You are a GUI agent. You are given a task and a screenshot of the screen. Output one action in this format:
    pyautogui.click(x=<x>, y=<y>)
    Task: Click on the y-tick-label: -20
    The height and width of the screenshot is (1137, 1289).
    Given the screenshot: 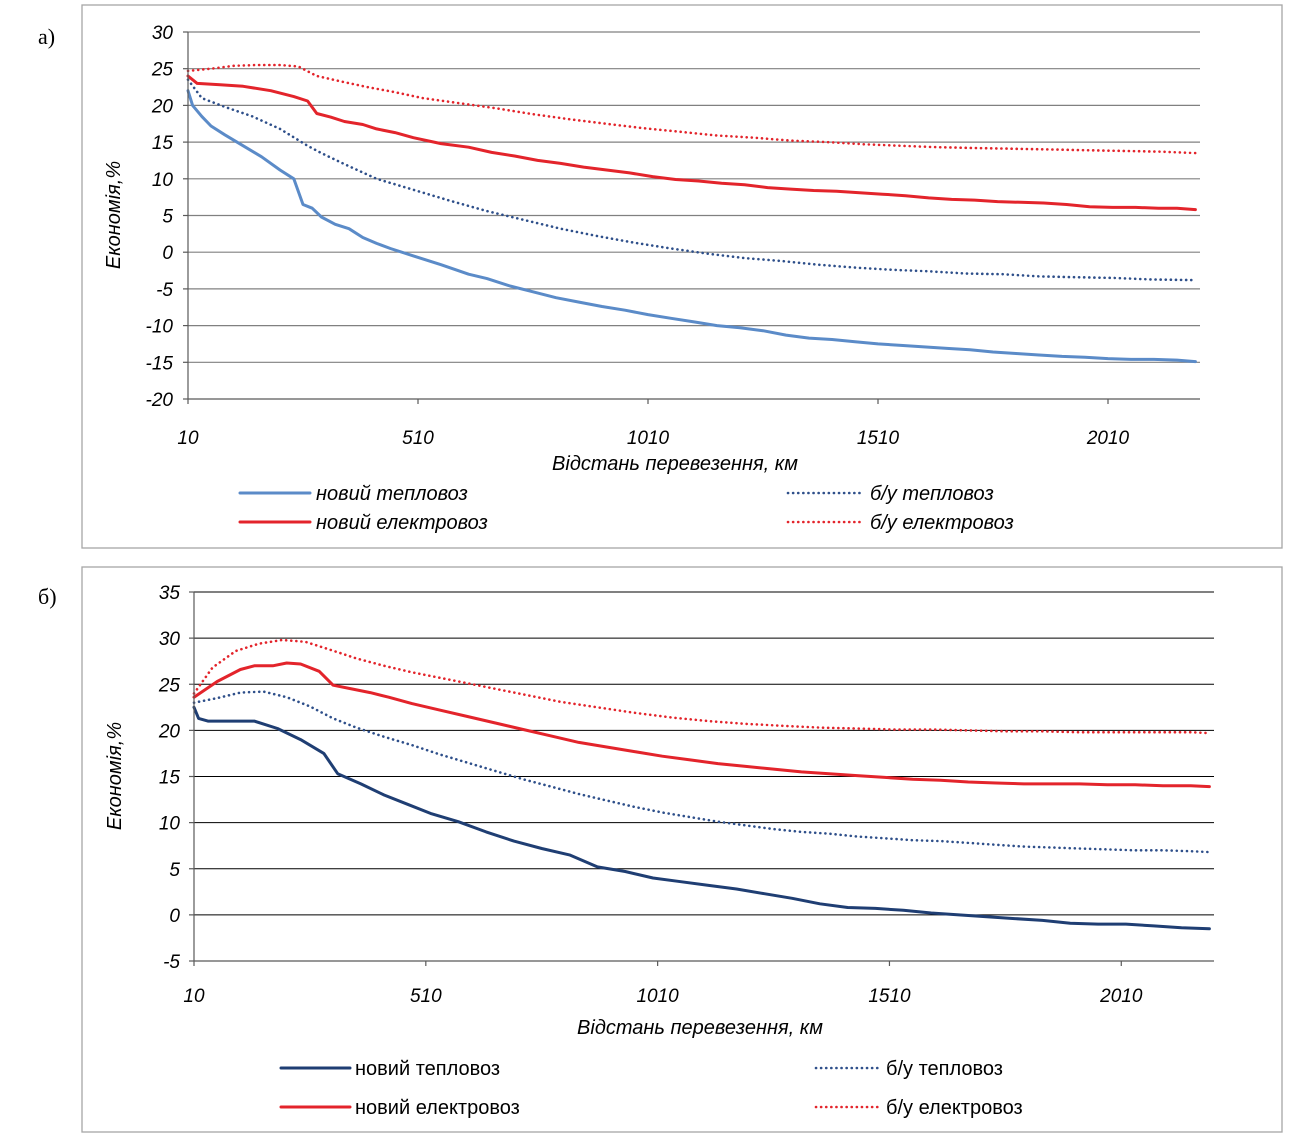 What is the action you would take?
    pyautogui.click(x=160, y=400)
    